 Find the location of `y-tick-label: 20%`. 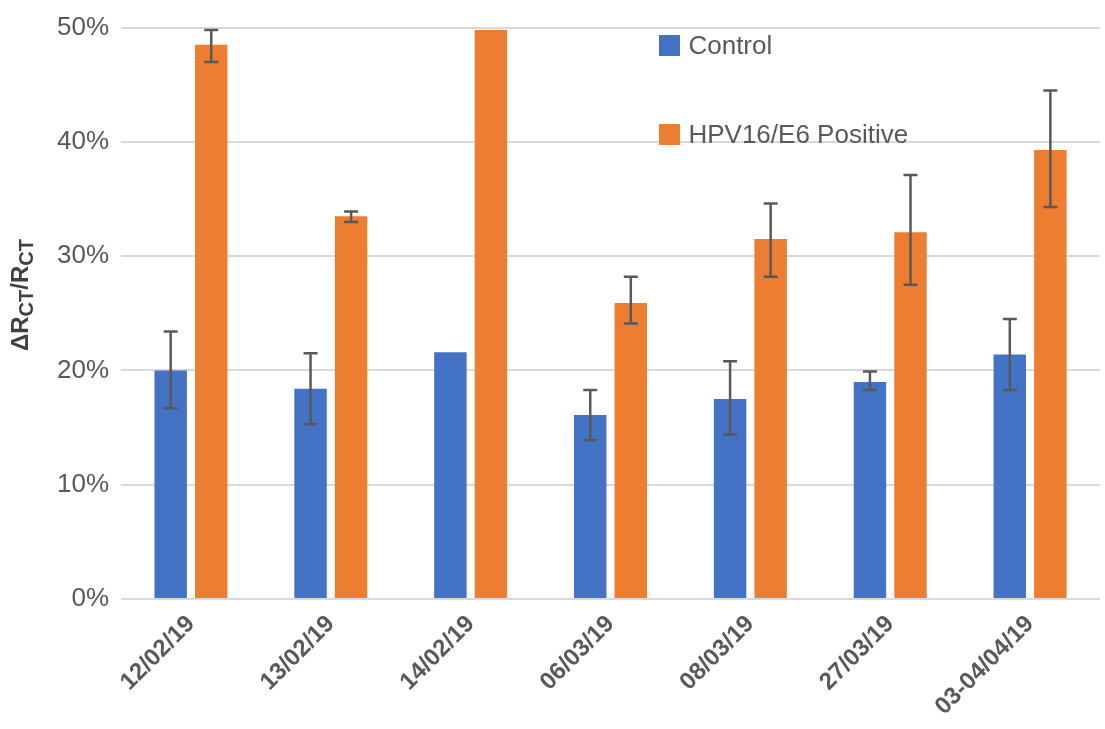

y-tick-label: 20% is located at coordinates (83, 368).